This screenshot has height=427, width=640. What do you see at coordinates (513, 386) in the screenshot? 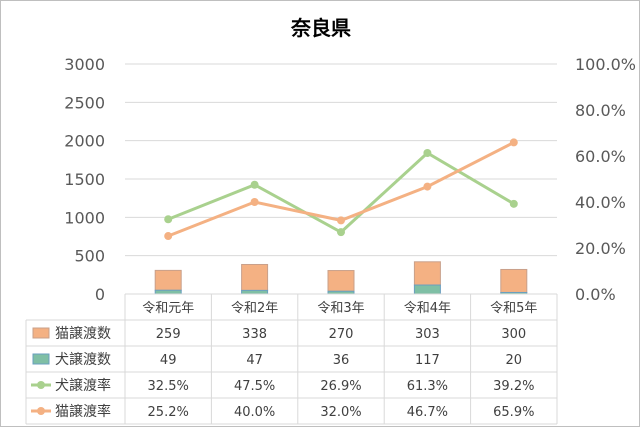
I see `table-cell: 39.2%` at bounding box center [513, 386].